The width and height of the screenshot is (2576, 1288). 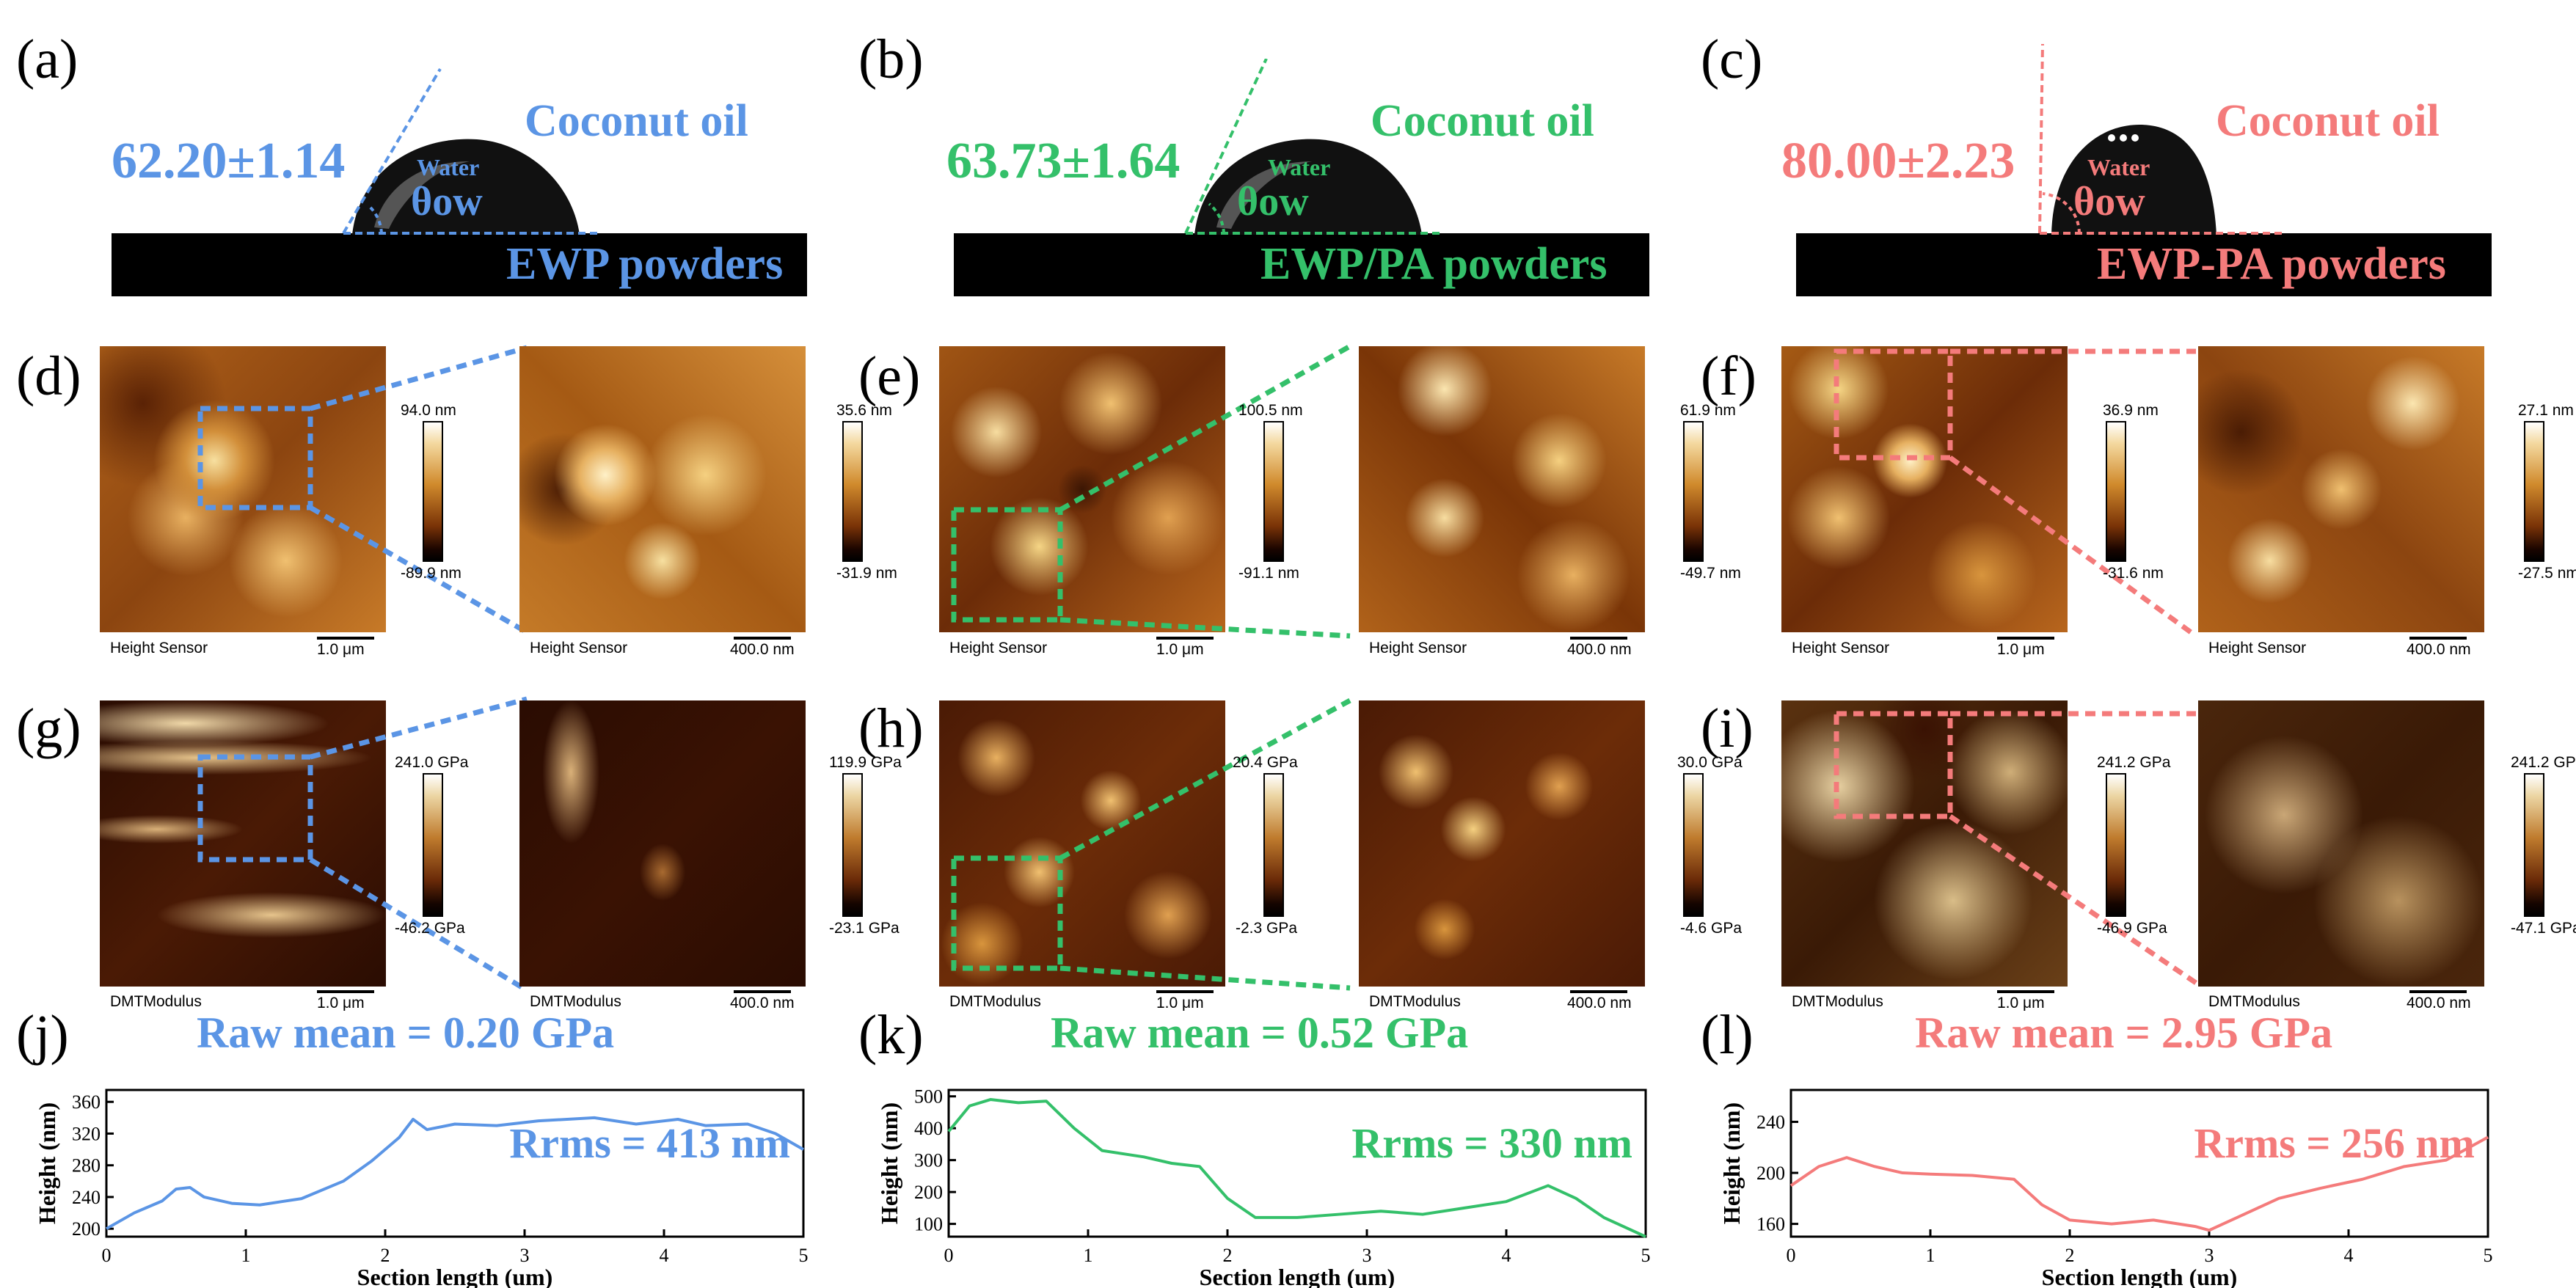 What do you see at coordinates (406, 1033) in the screenshot?
I see `raw-mean-label: Raw mean = 0.20 GPa` at bounding box center [406, 1033].